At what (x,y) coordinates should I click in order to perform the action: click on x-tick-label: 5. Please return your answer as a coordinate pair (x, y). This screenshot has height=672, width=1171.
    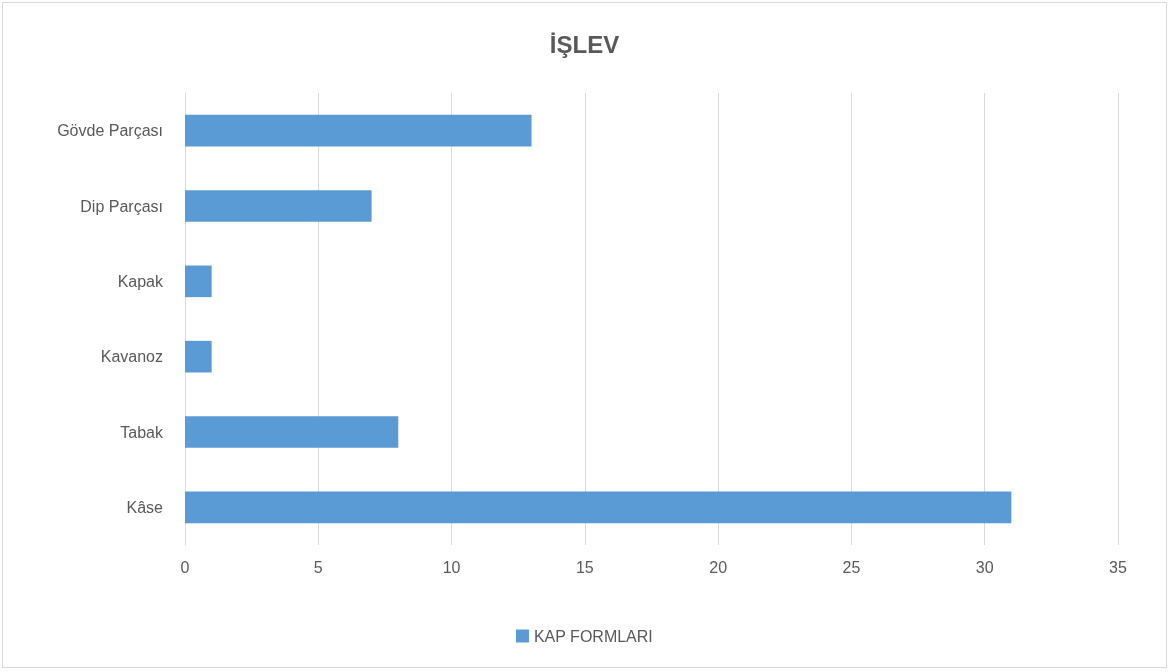
    Looking at the image, I should click on (318, 567).